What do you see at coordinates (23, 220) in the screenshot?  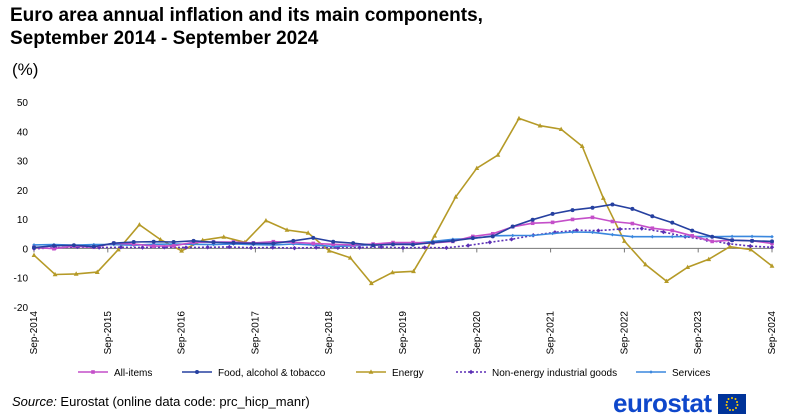 I see `y-tick-label: 10` at bounding box center [23, 220].